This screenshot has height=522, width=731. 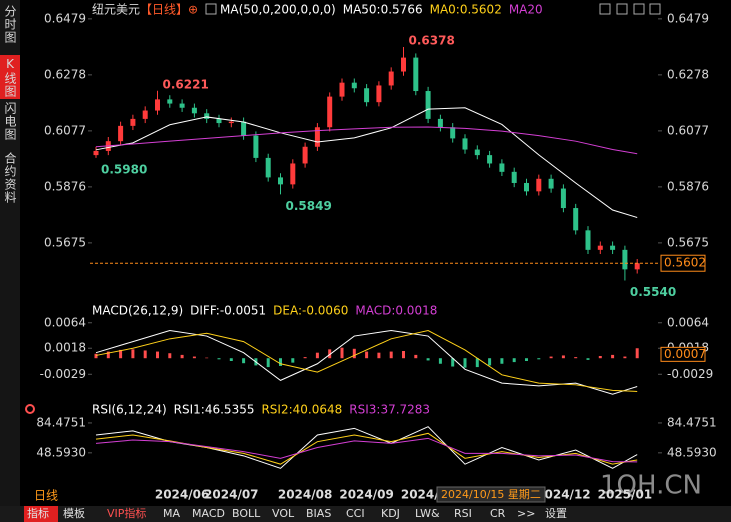 I want to click on toolbar-item: BIAS, so click(x=318, y=513).